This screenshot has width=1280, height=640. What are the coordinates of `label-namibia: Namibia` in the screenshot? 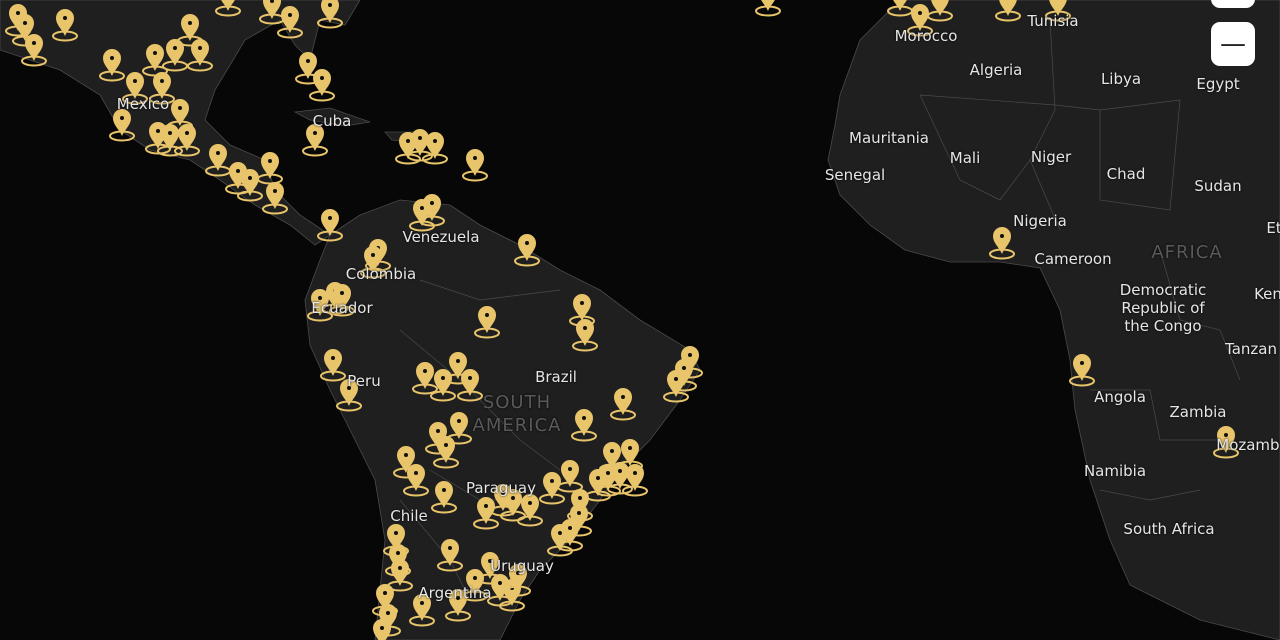 It's located at (1115, 471).